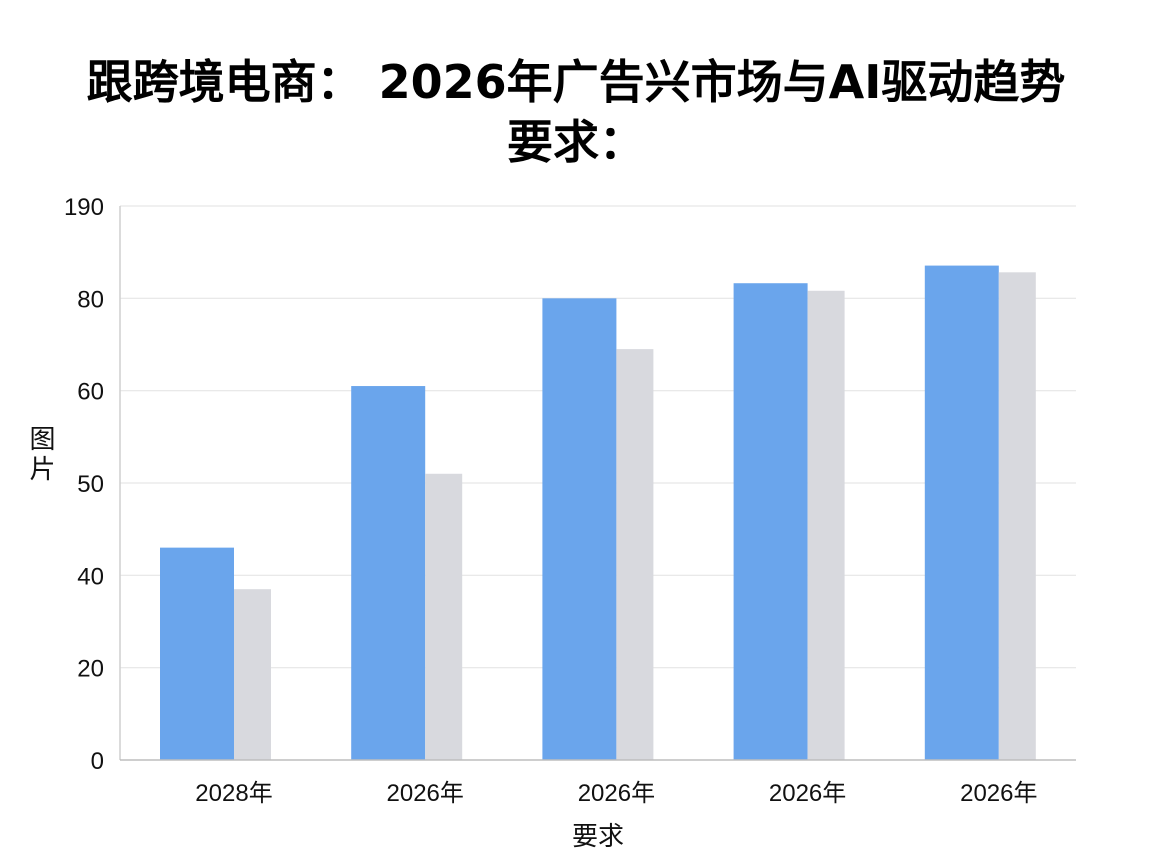 The width and height of the screenshot is (1152, 864). I want to click on chart-title: 跟跨境电商： 2026年广告兴市场与AI驱动趋势 要求：, so click(576, 112).